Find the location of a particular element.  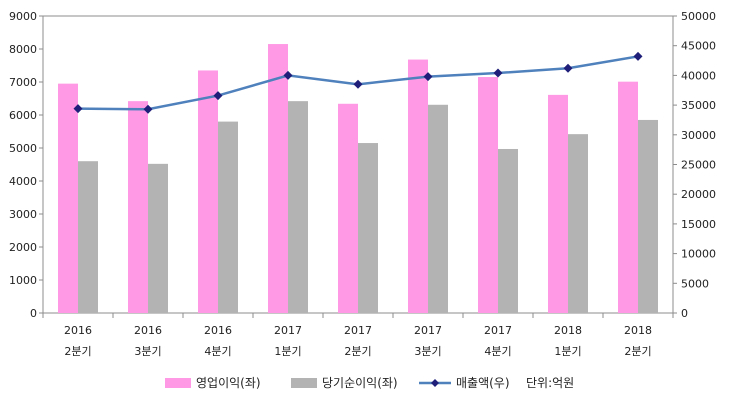

left-axis-tick-label: 3000 is located at coordinates (23, 214).